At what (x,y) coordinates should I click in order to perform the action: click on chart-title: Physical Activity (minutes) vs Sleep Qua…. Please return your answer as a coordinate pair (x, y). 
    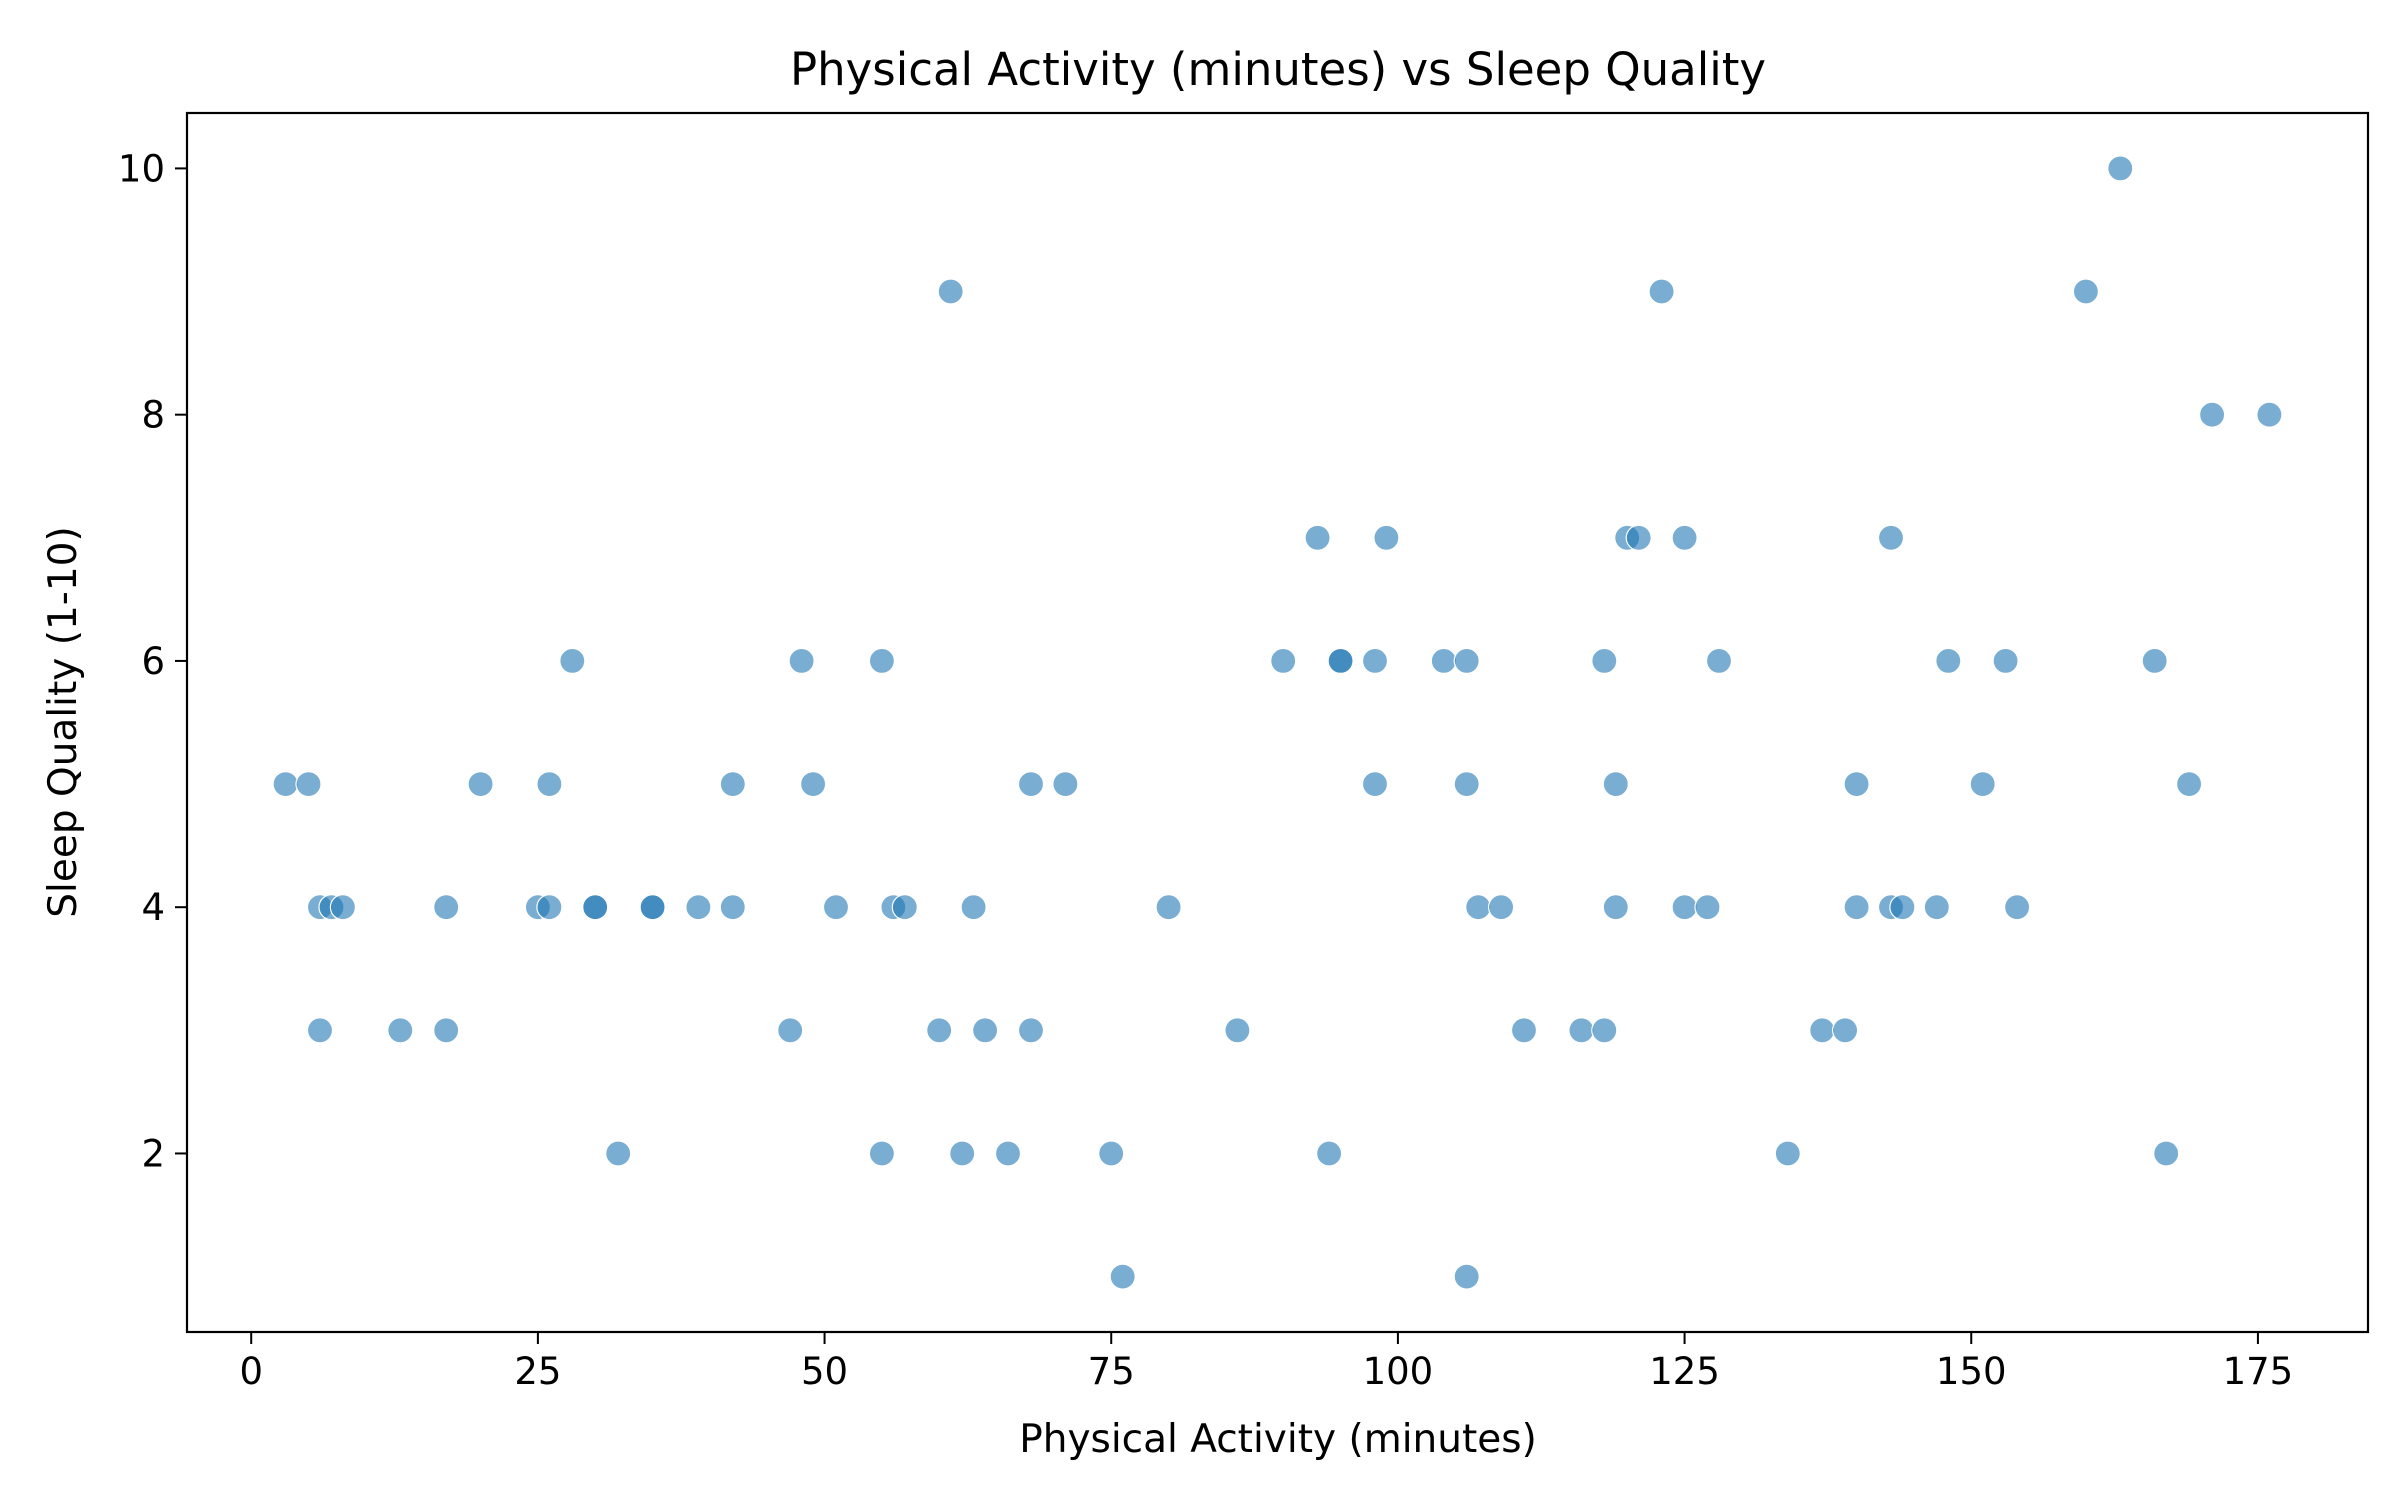
    Looking at the image, I should click on (1278, 69).